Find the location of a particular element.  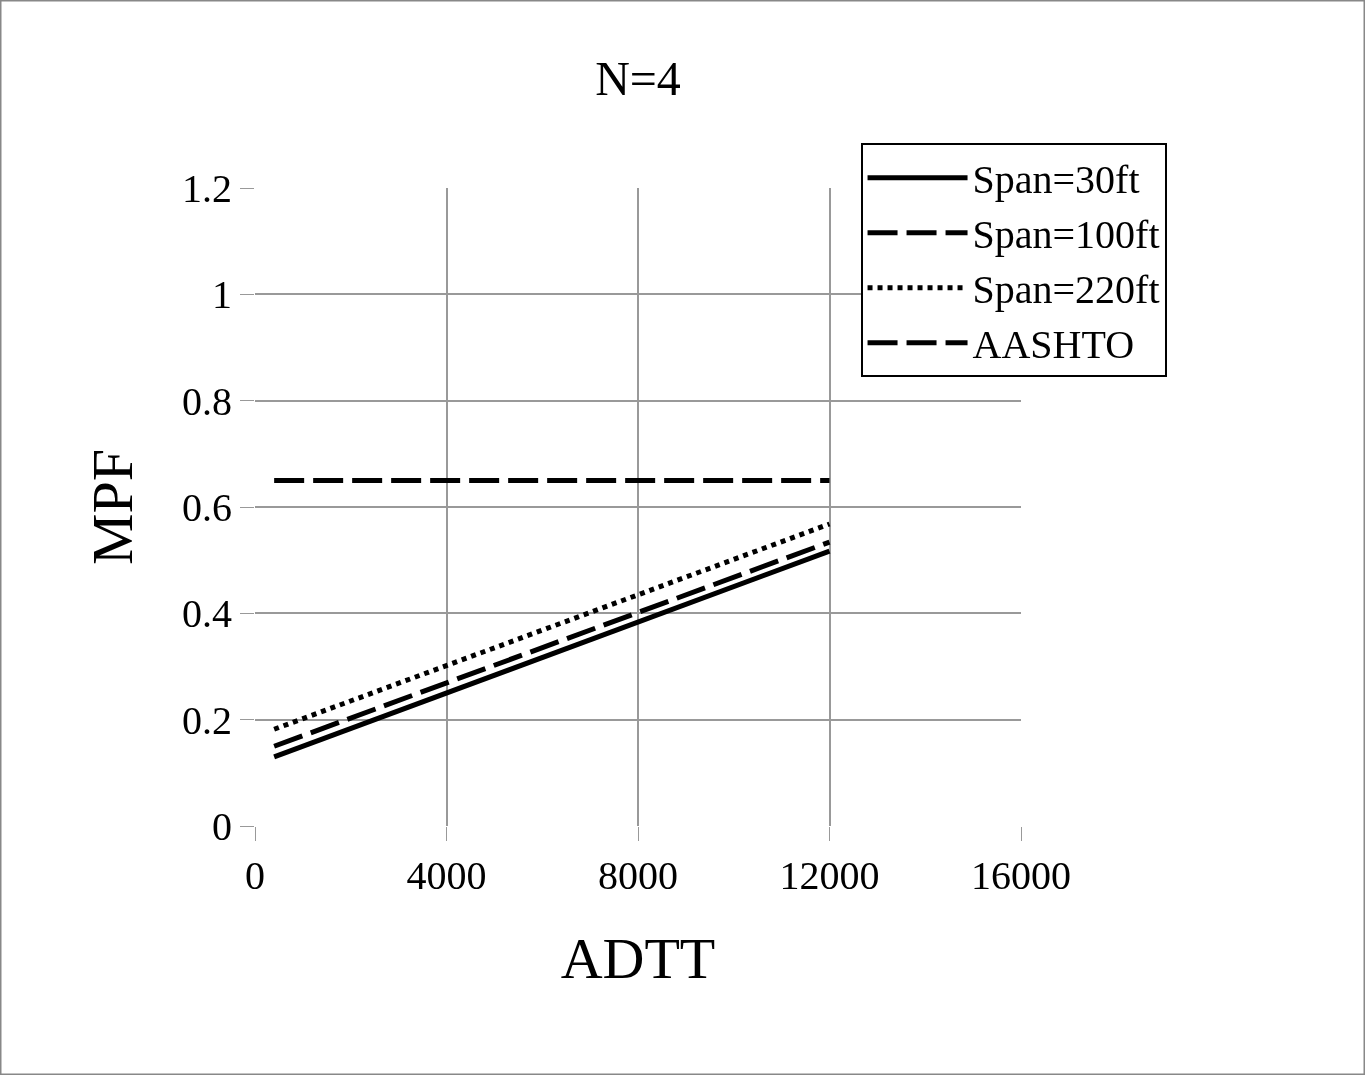

x-tick-label: 8000 is located at coordinates (638, 875).